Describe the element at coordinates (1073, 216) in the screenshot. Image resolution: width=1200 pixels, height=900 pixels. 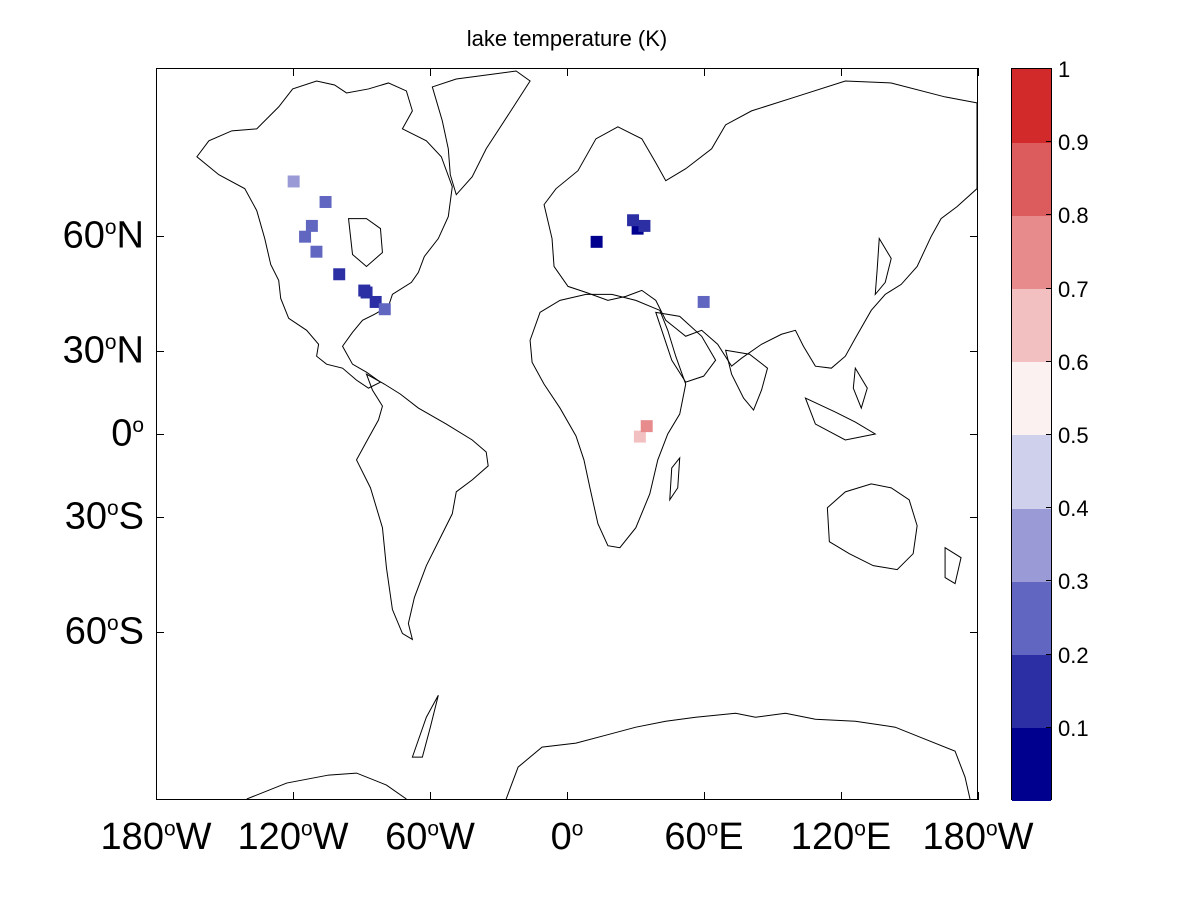
I see `colorbar-tick-label: 0.8` at that location.